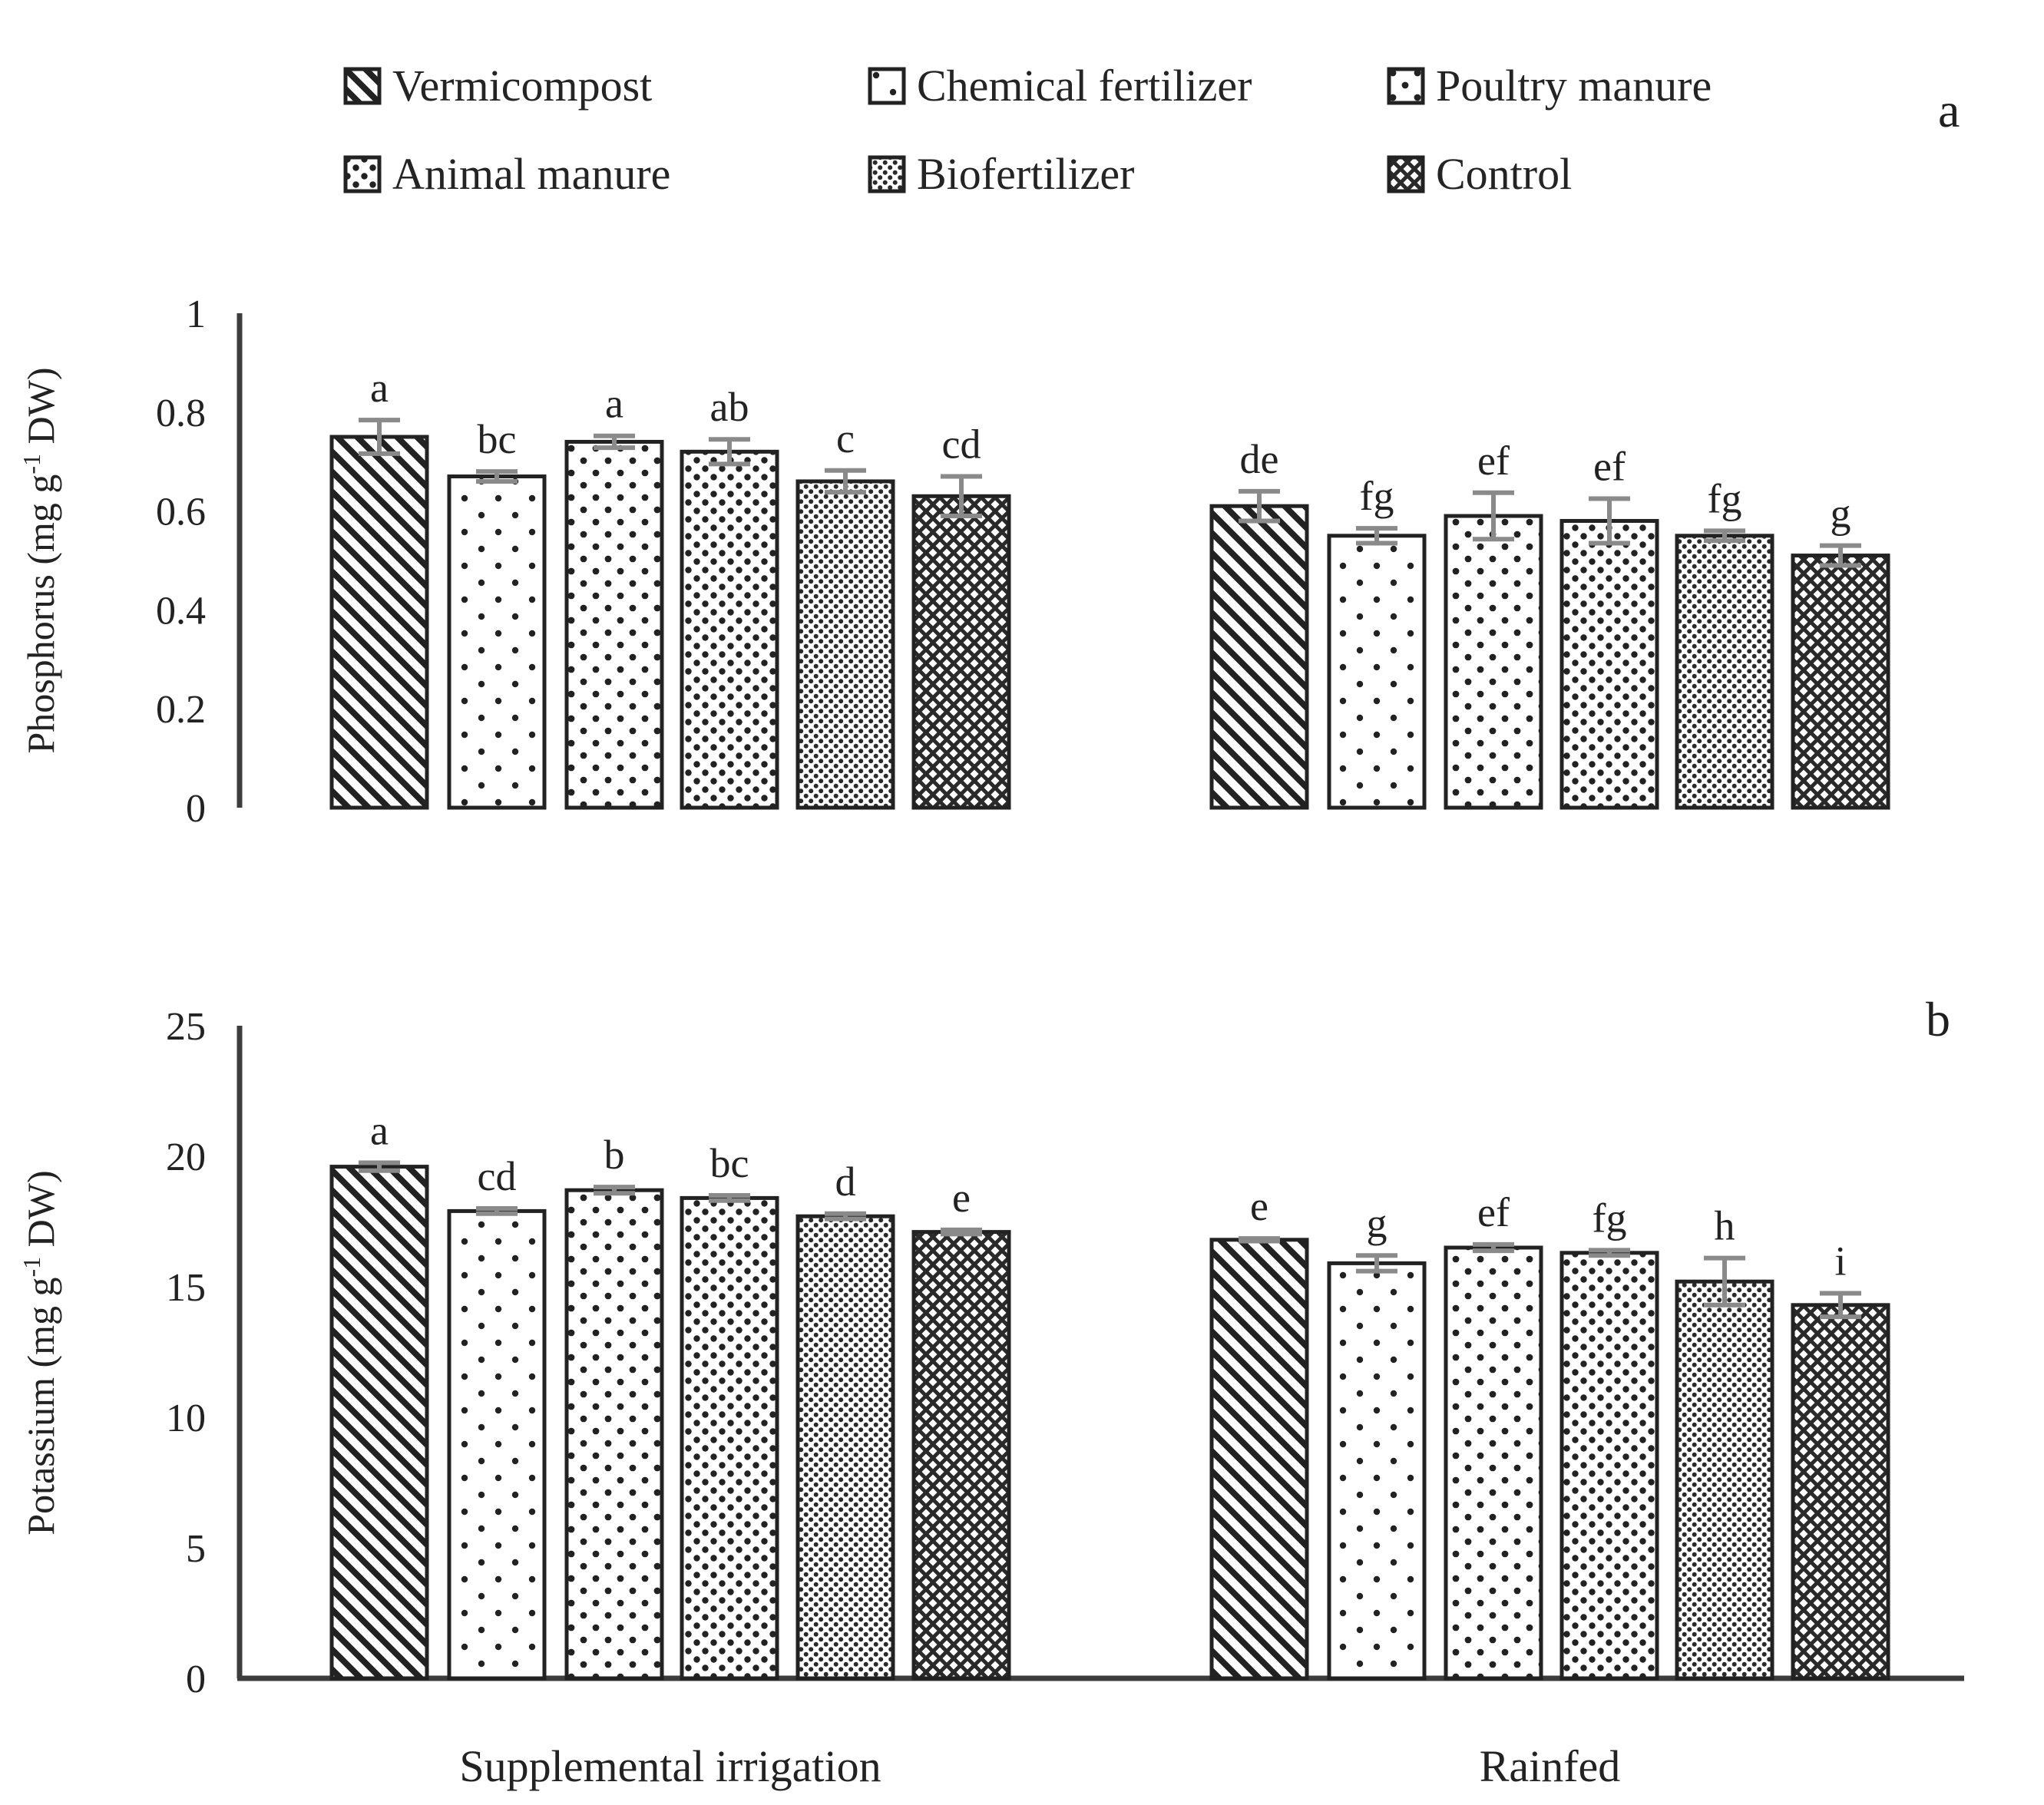 The height and width of the screenshot is (1805, 2044). What do you see at coordinates (181, 710) in the screenshot?
I see `y-tick-label: 0.2` at bounding box center [181, 710].